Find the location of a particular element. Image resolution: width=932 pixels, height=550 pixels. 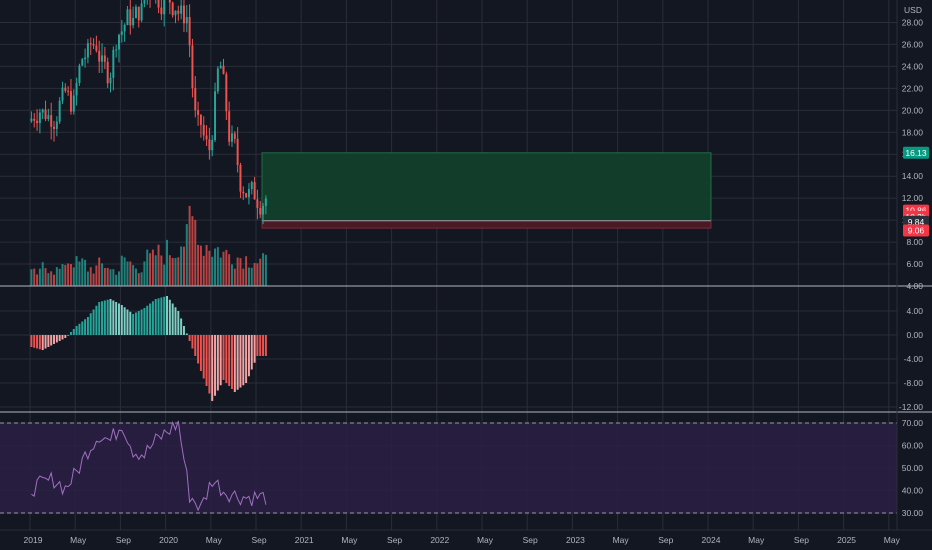

price-tick-label: 18.00 is located at coordinates (913, 132).